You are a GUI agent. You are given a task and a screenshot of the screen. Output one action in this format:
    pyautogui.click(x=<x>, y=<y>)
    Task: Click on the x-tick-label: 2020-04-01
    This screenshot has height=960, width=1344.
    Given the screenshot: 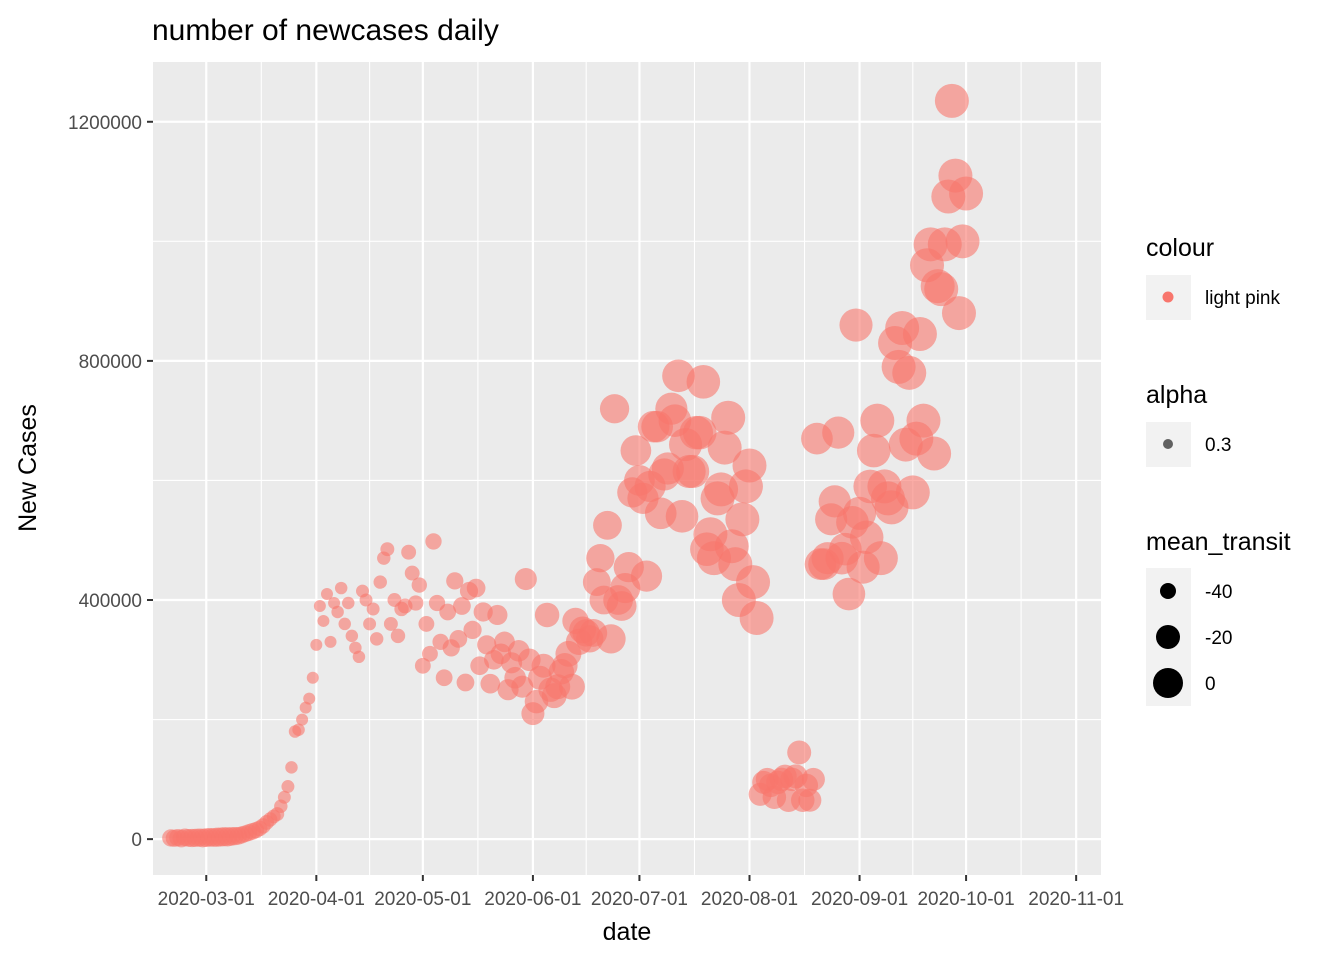 What is the action you would take?
    pyautogui.click(x=316, y=899)
    